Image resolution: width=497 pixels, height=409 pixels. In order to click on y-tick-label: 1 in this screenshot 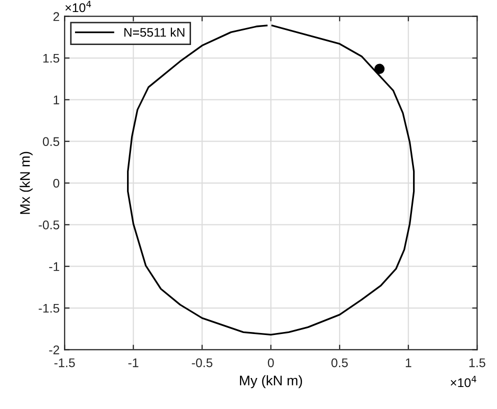, I will do `click(57, 100)`.